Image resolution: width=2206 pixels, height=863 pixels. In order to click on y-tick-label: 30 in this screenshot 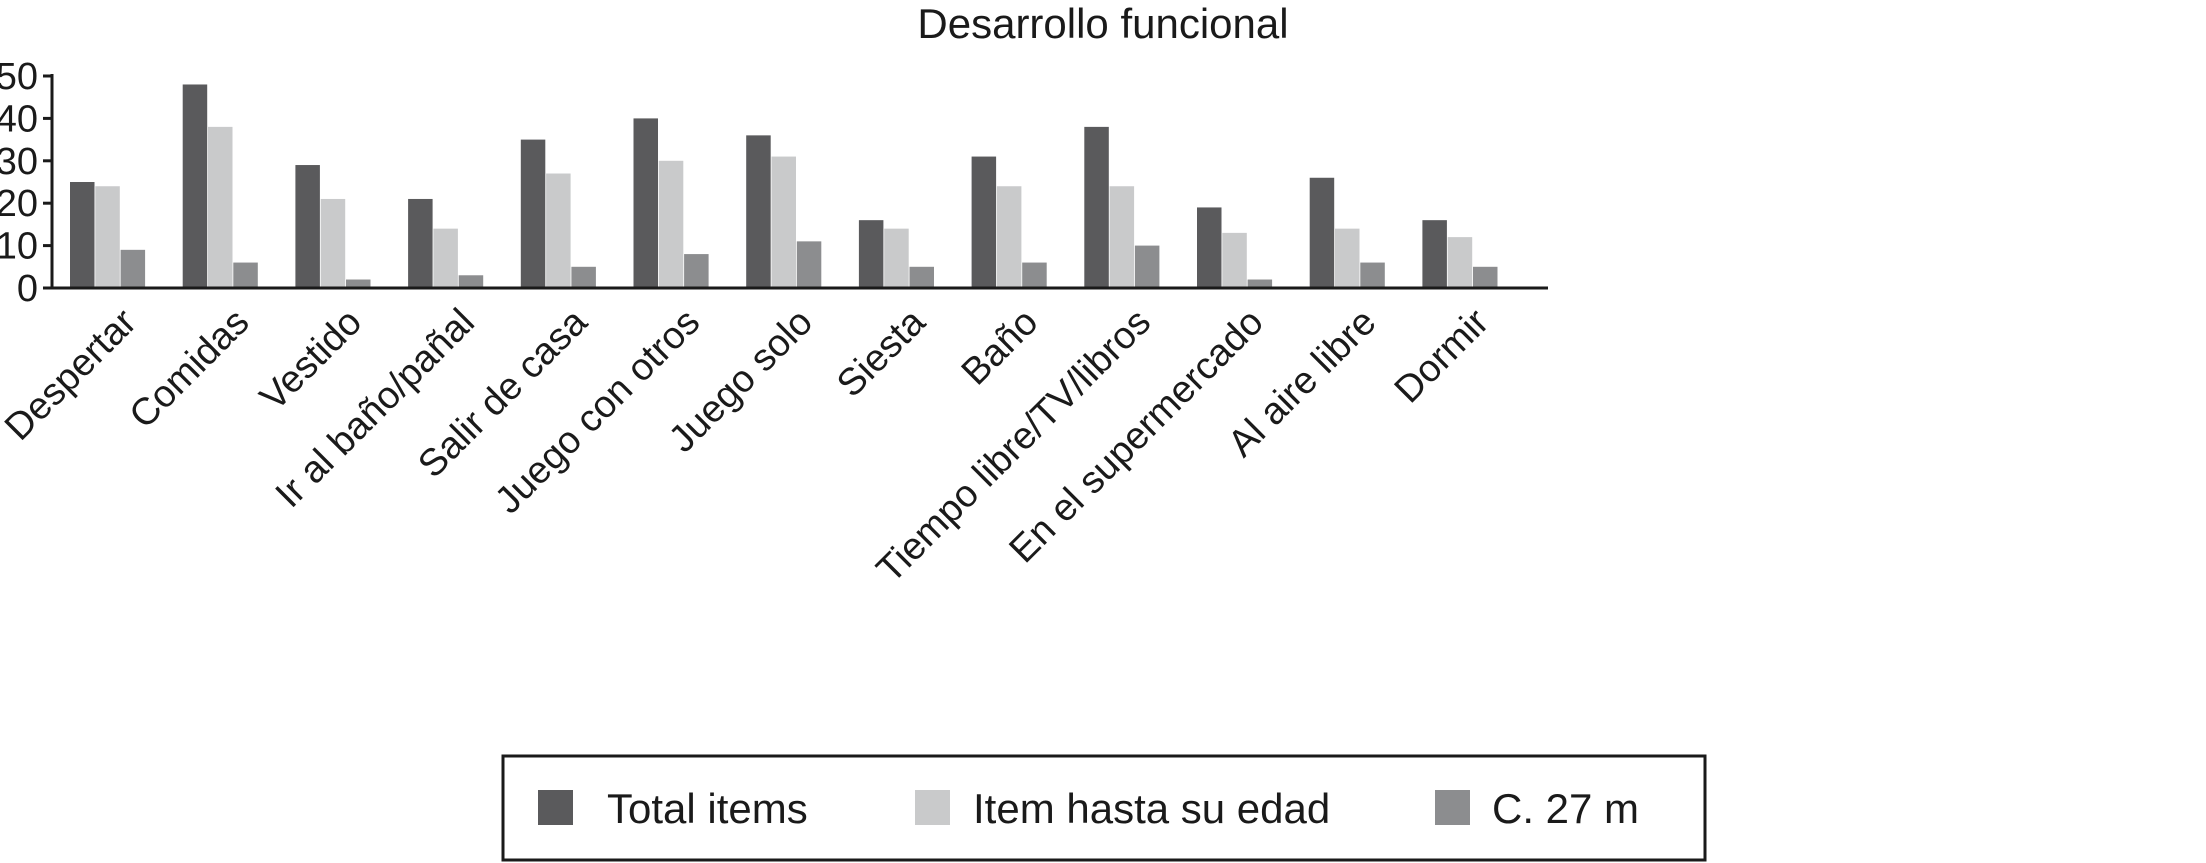, I will do `click(19, 162)`.